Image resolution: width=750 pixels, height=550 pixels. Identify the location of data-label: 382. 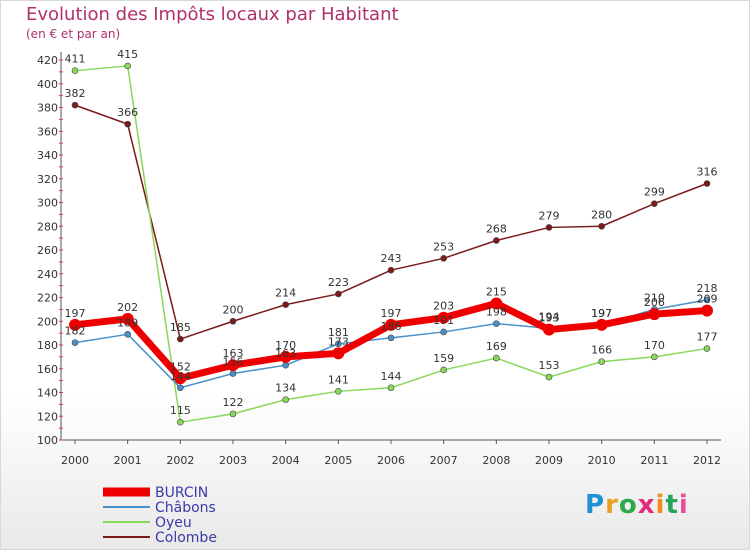
(75, 93).